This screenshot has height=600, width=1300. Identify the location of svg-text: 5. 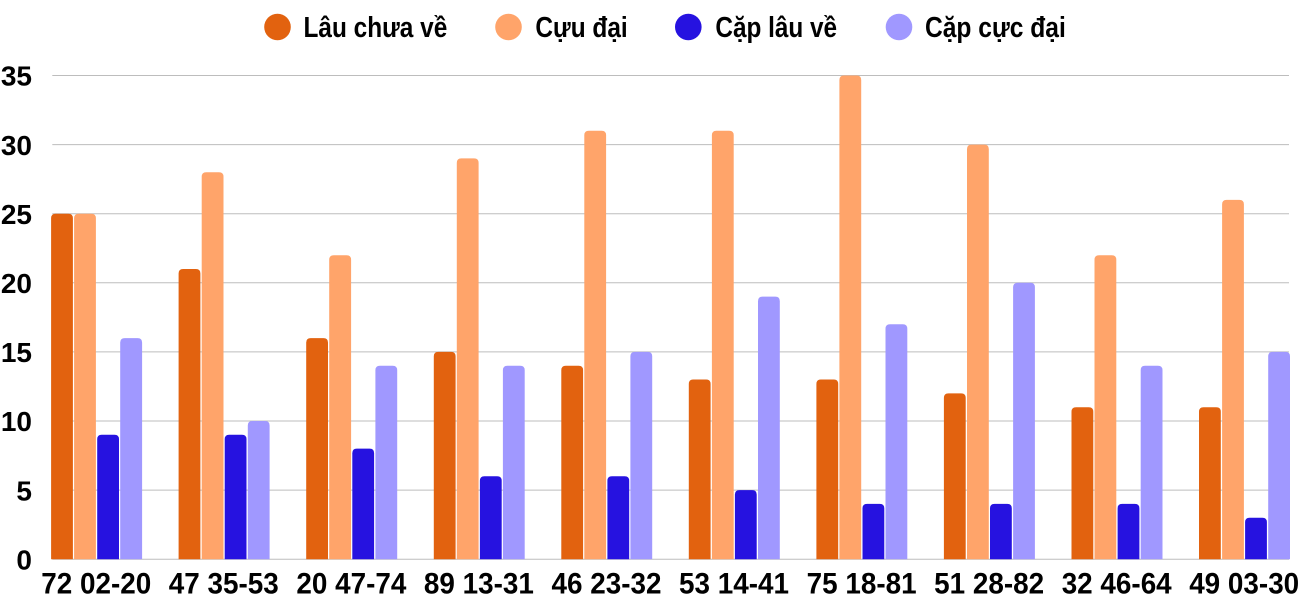
(24, 490).